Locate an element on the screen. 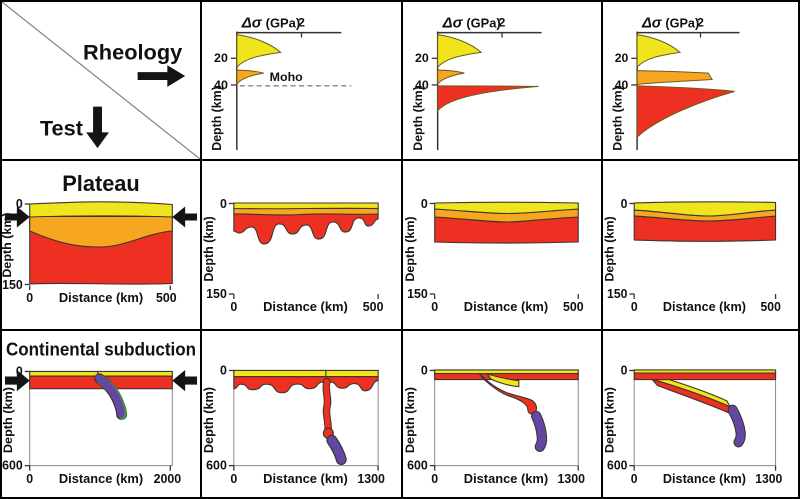 The height and width of the screenshot is (499, 800). subduction-result-weak: 0 600 Depth (km) 0 1300 Distance (km) is located at coordinates (302, 414).